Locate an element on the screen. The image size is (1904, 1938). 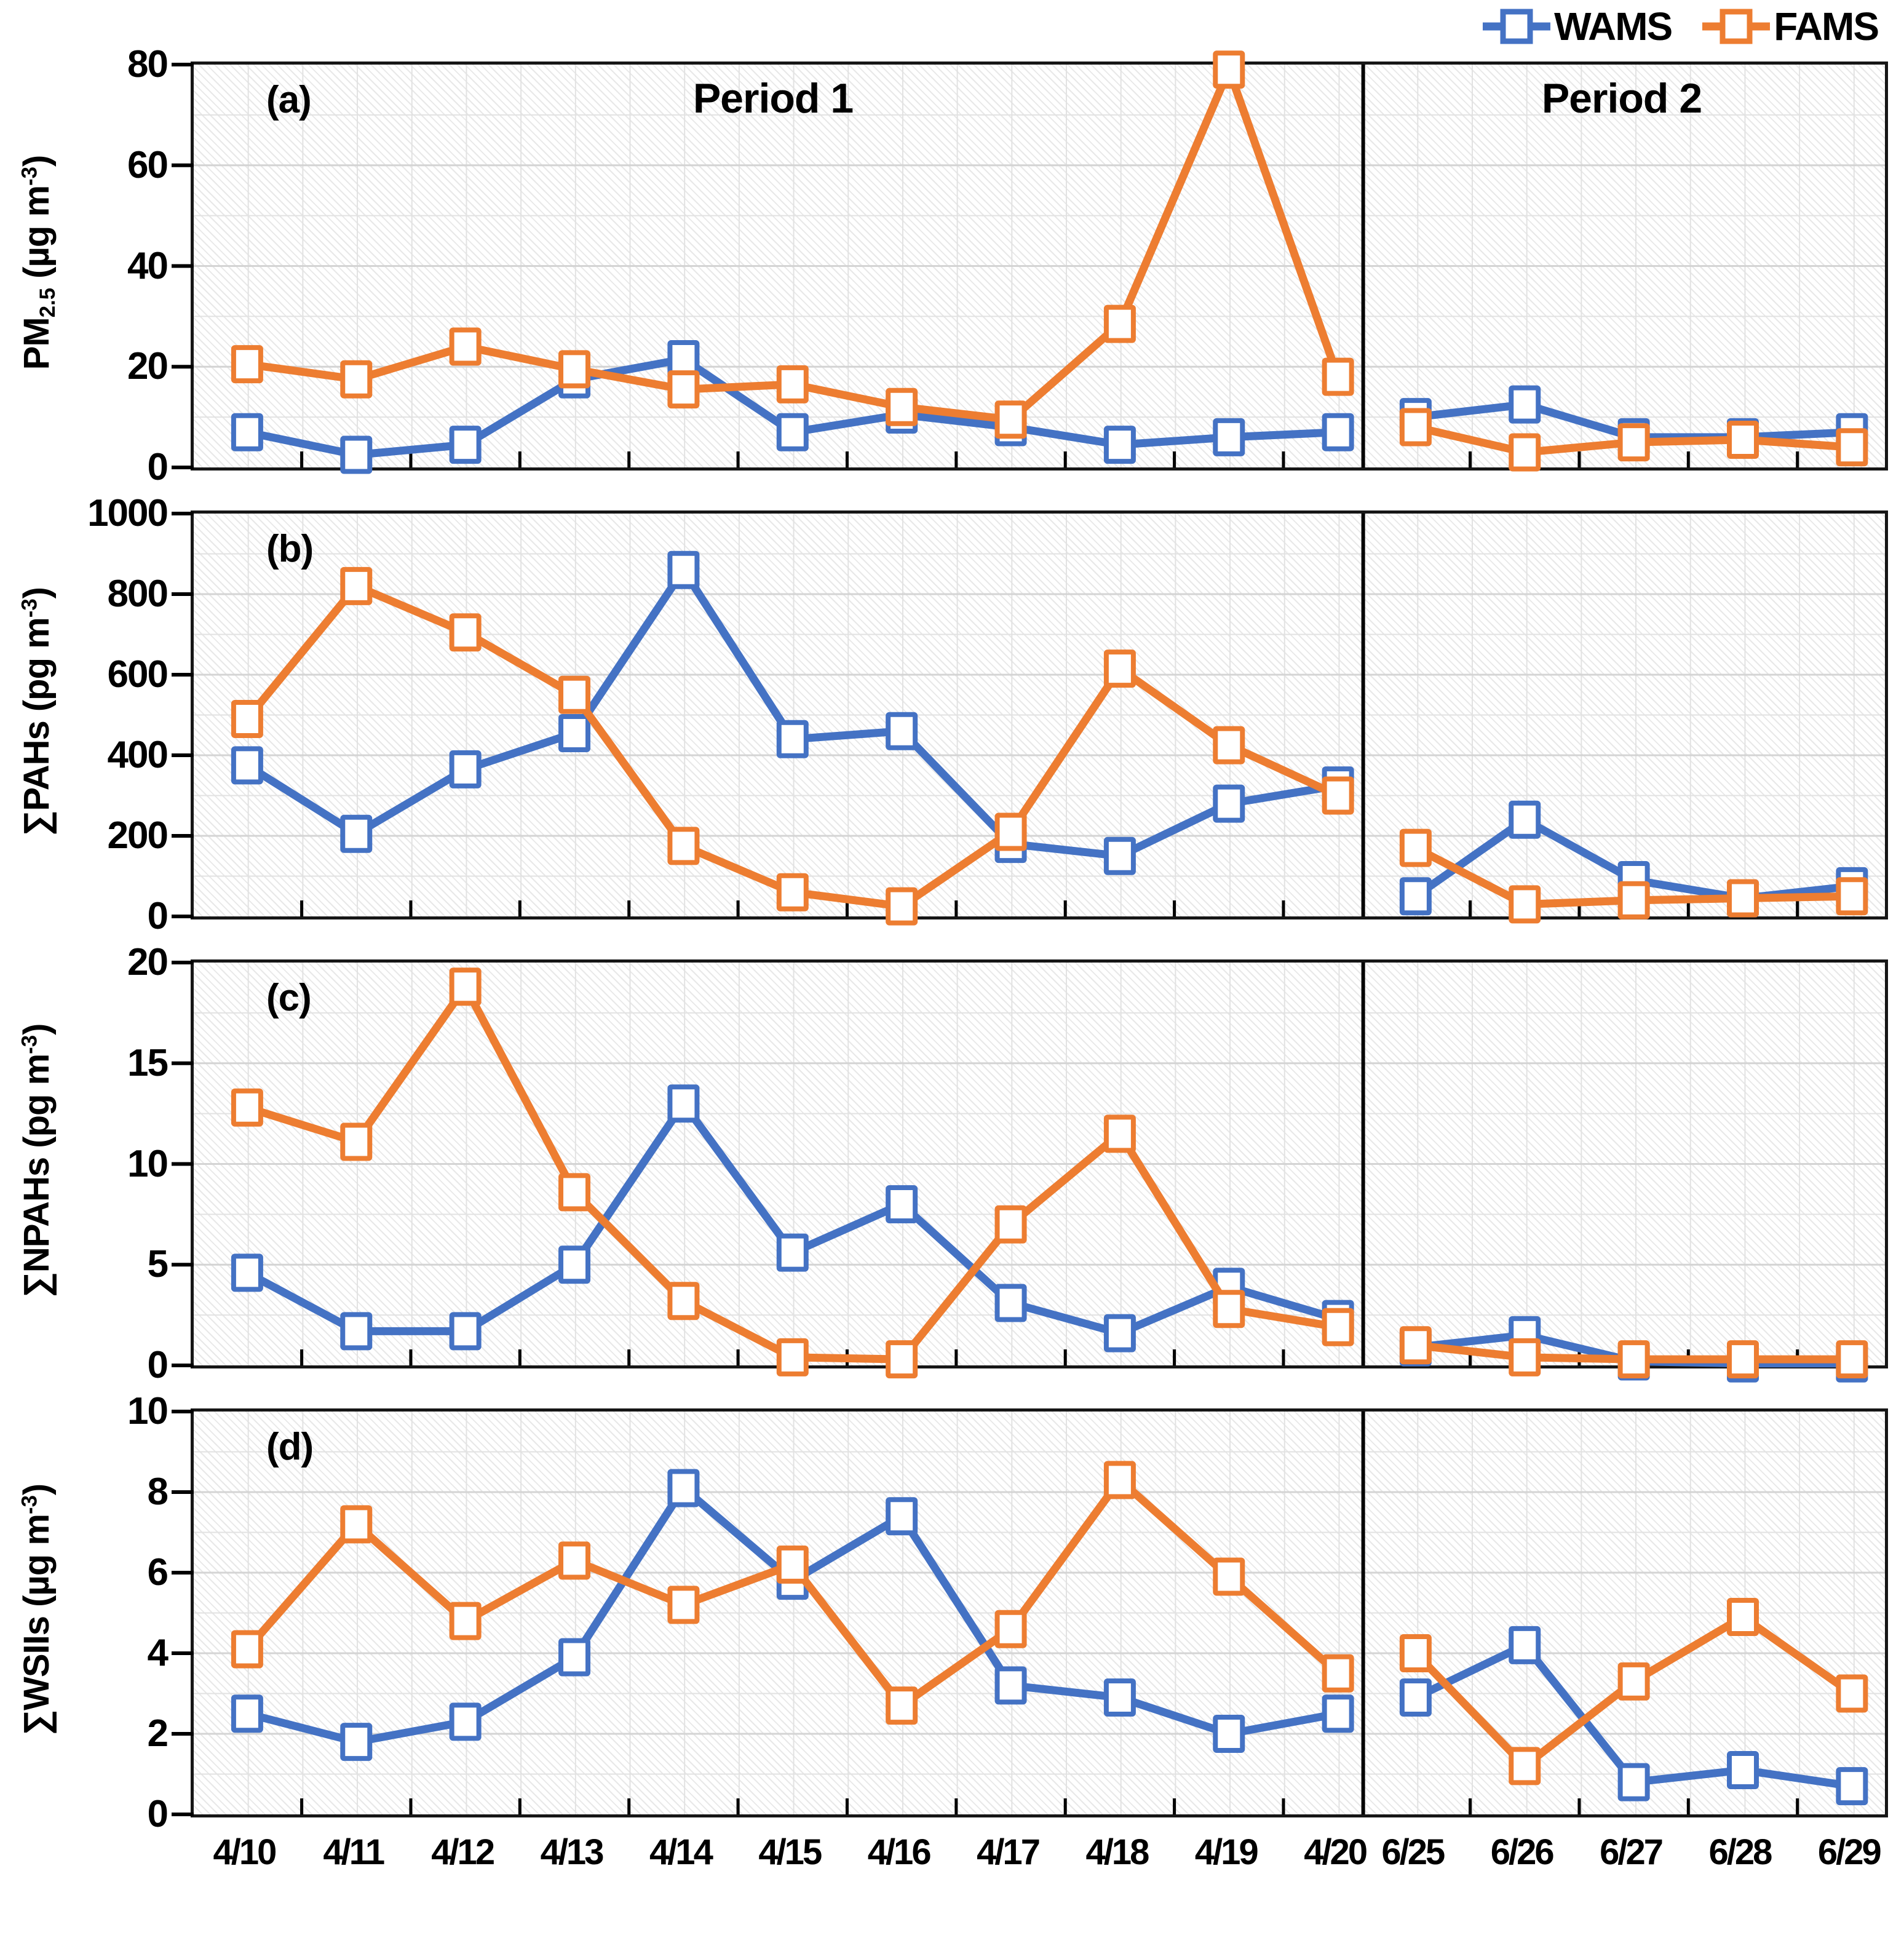
y-tick-label: 80 is located at coordinates (148, 64).